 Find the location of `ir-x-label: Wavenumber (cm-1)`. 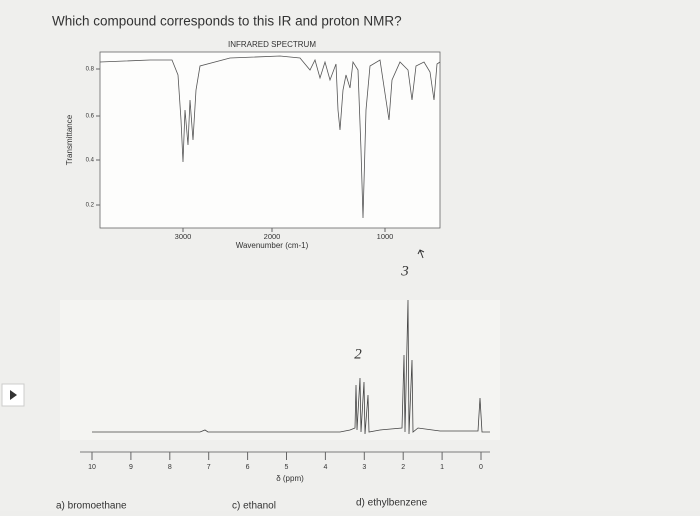

ir-x-label: Wavenumber (cm-1) is located at coordinates (272, 245).